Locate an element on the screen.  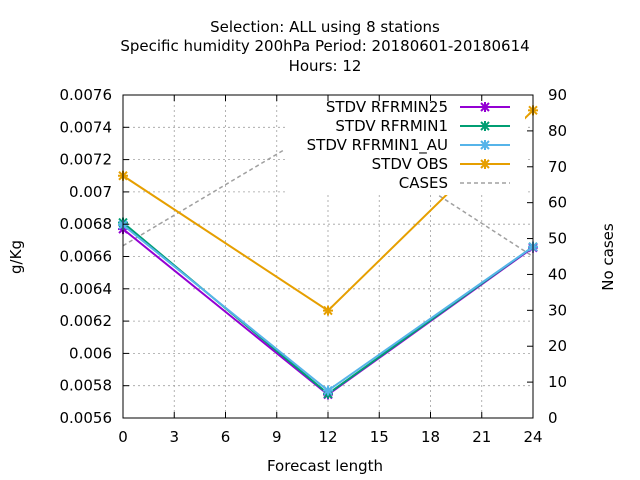
x-tick-label: 15 is located at coordinates (379, 437).